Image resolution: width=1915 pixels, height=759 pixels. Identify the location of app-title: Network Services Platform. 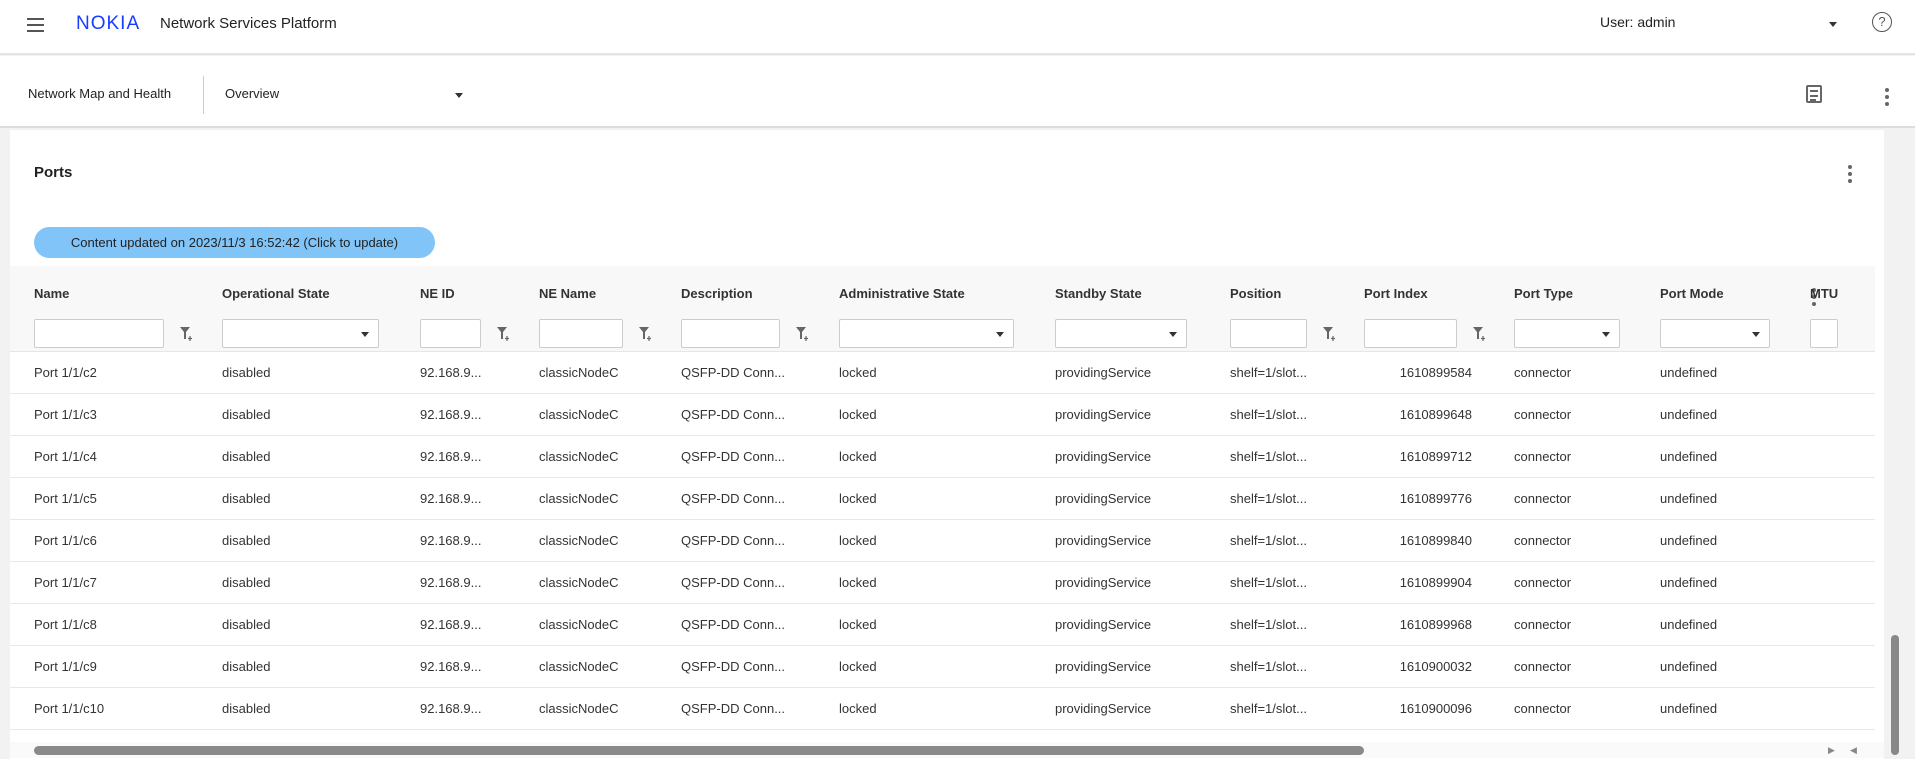
(248, 23).